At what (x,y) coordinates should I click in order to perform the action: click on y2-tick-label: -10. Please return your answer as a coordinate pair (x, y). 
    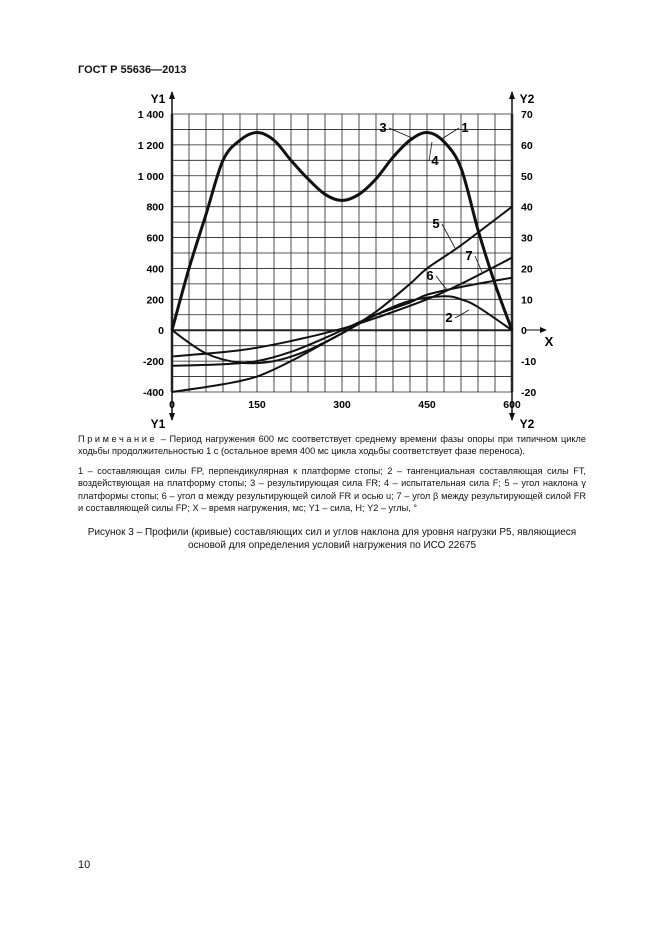
    Looking at the image, I should click on (528, 362).